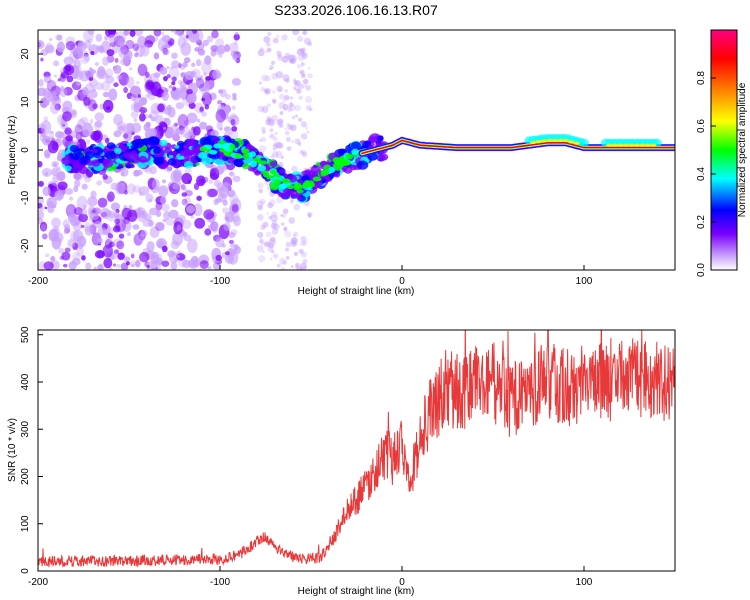  Describe the element at coordinates (356, 591) in the screenshot. I see `snr-xlabel: Height of straight line (km)` at that location.